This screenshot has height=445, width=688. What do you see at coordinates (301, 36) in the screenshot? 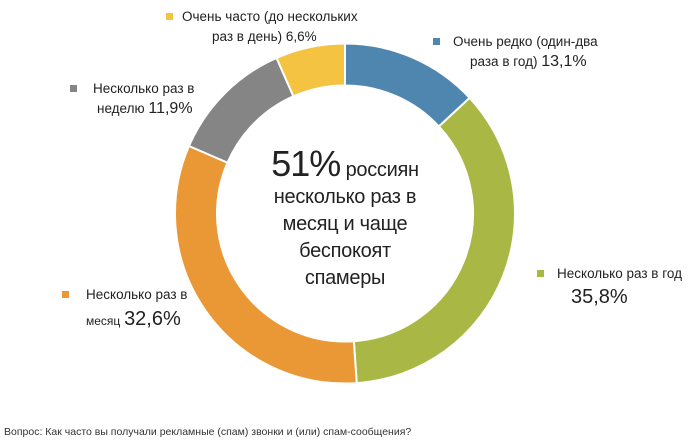
I see `label-daily-pct: 6,6%` at bounding box center [301, 36].